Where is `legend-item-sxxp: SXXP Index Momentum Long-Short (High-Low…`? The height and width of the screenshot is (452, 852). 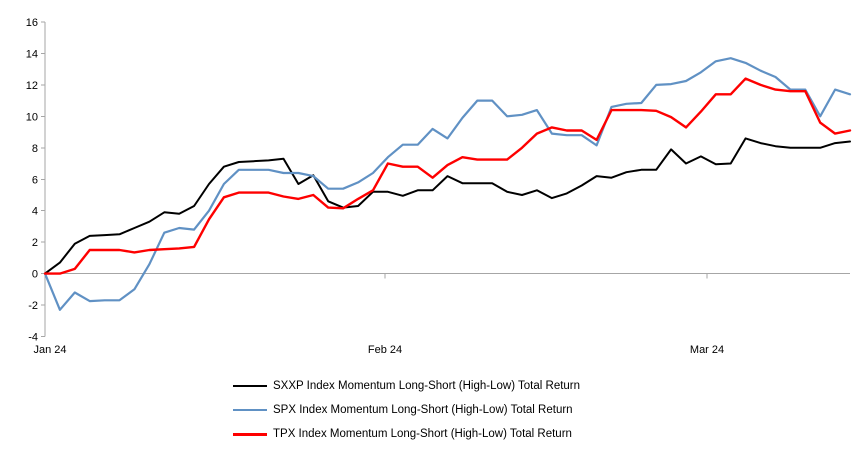 legend-item-sxxp: SXXP Index Momentum Long-Short (High-Low… is located at coordinates (406, 386).